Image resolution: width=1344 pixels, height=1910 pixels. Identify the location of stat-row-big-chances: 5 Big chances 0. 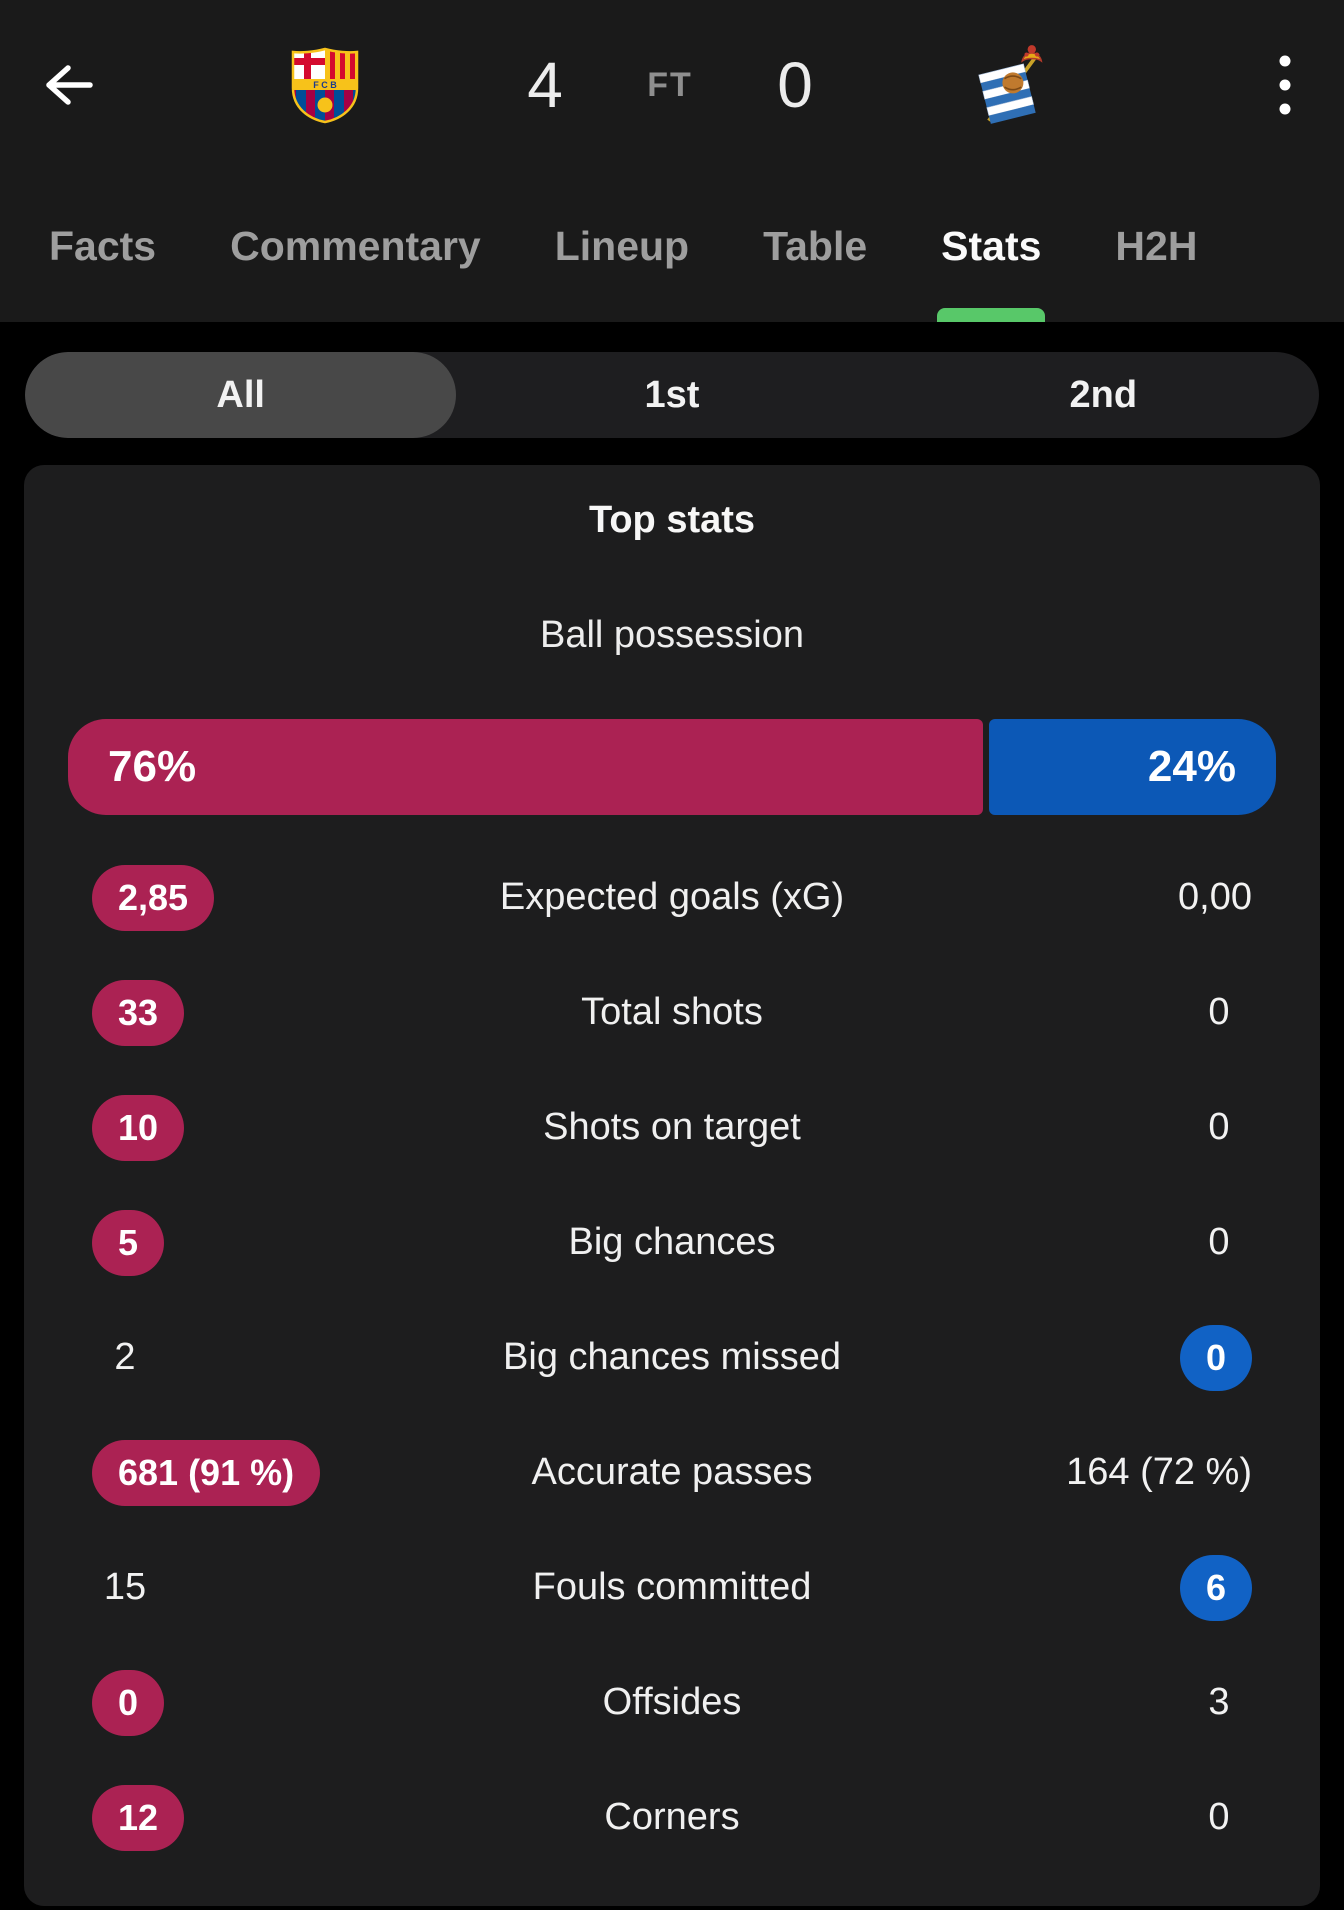
(672, 1242).